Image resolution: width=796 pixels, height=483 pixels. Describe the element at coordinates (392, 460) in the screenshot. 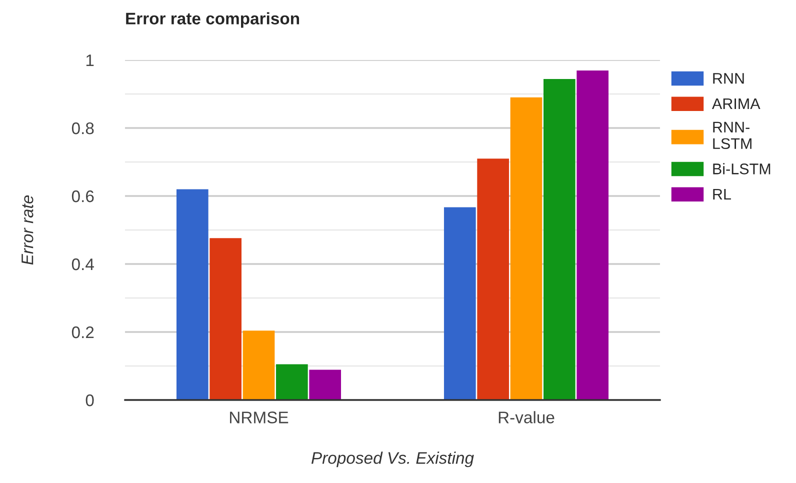

I see `x-axis-title: Proposed Vs. Existing` at that location.